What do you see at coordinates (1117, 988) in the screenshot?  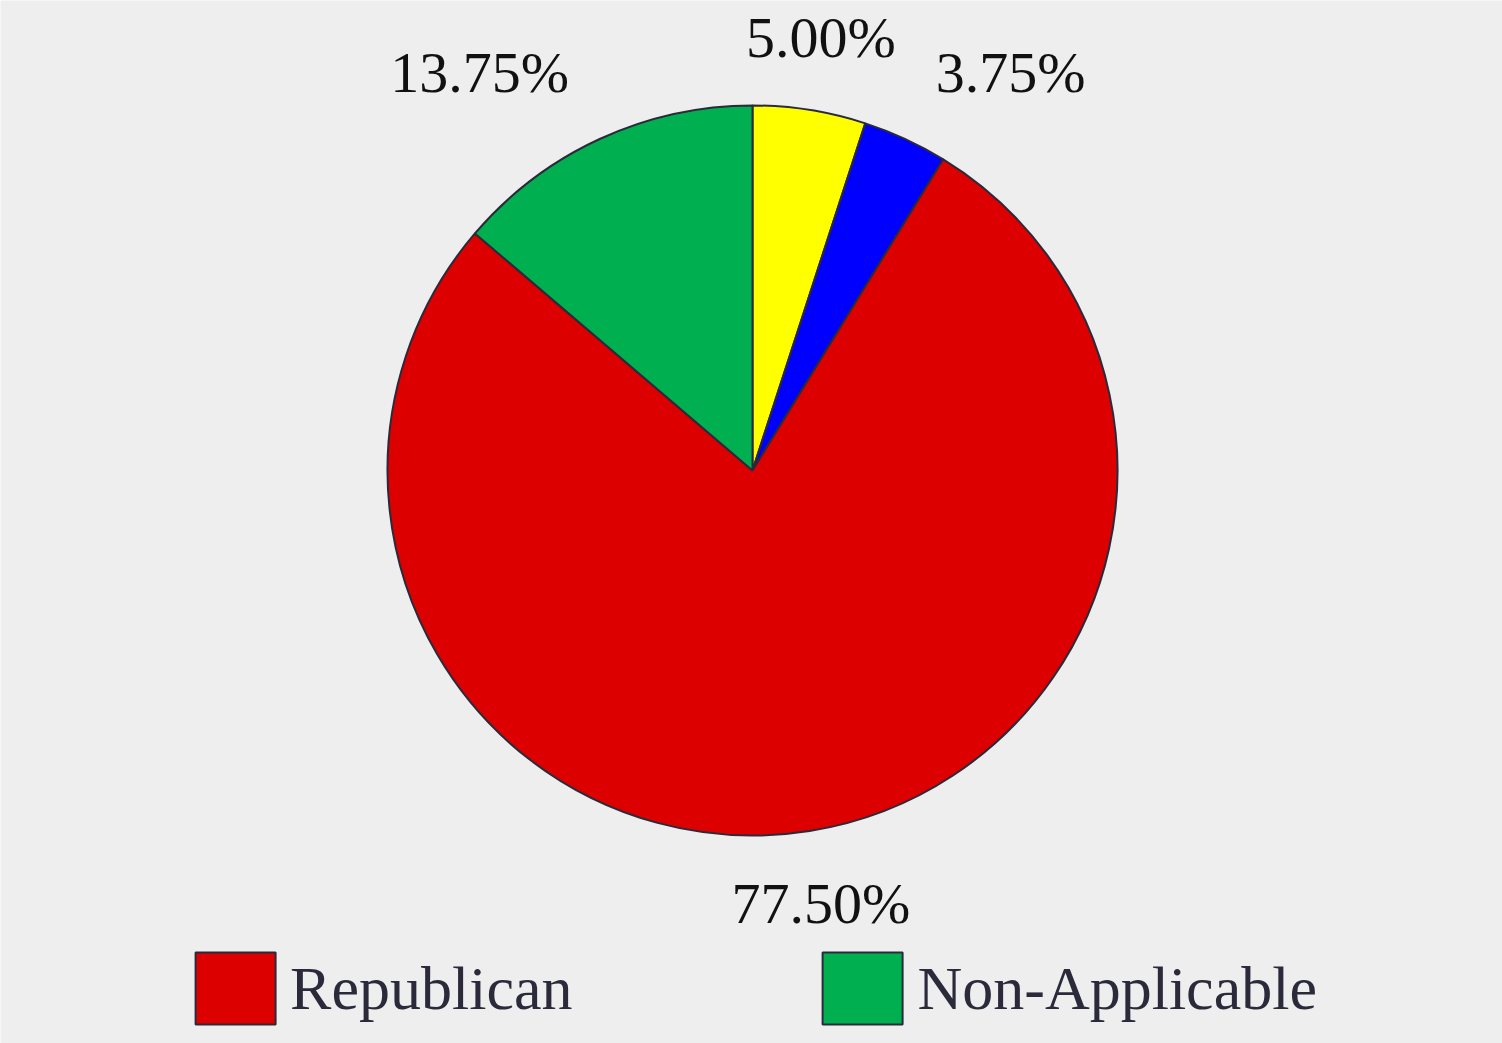 I see `legend-label: Non-Applicable` at bounding box center [1117, 988].